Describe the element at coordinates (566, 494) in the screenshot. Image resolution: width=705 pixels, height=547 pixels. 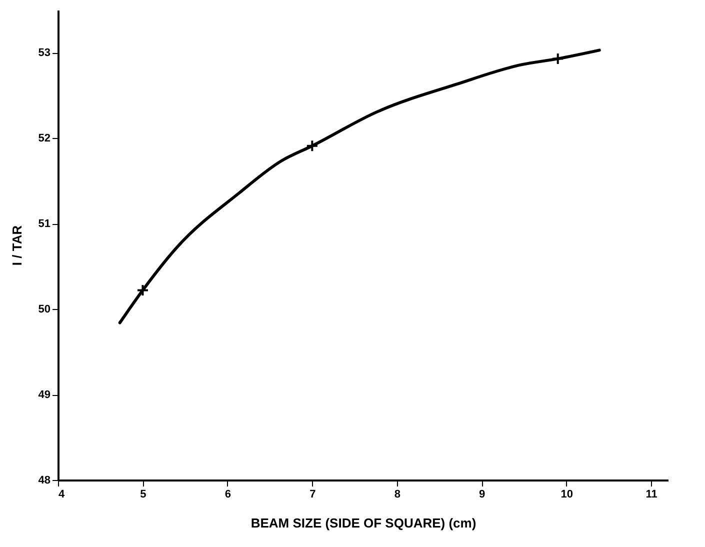
I see `x-tick-label: 10` at that location.